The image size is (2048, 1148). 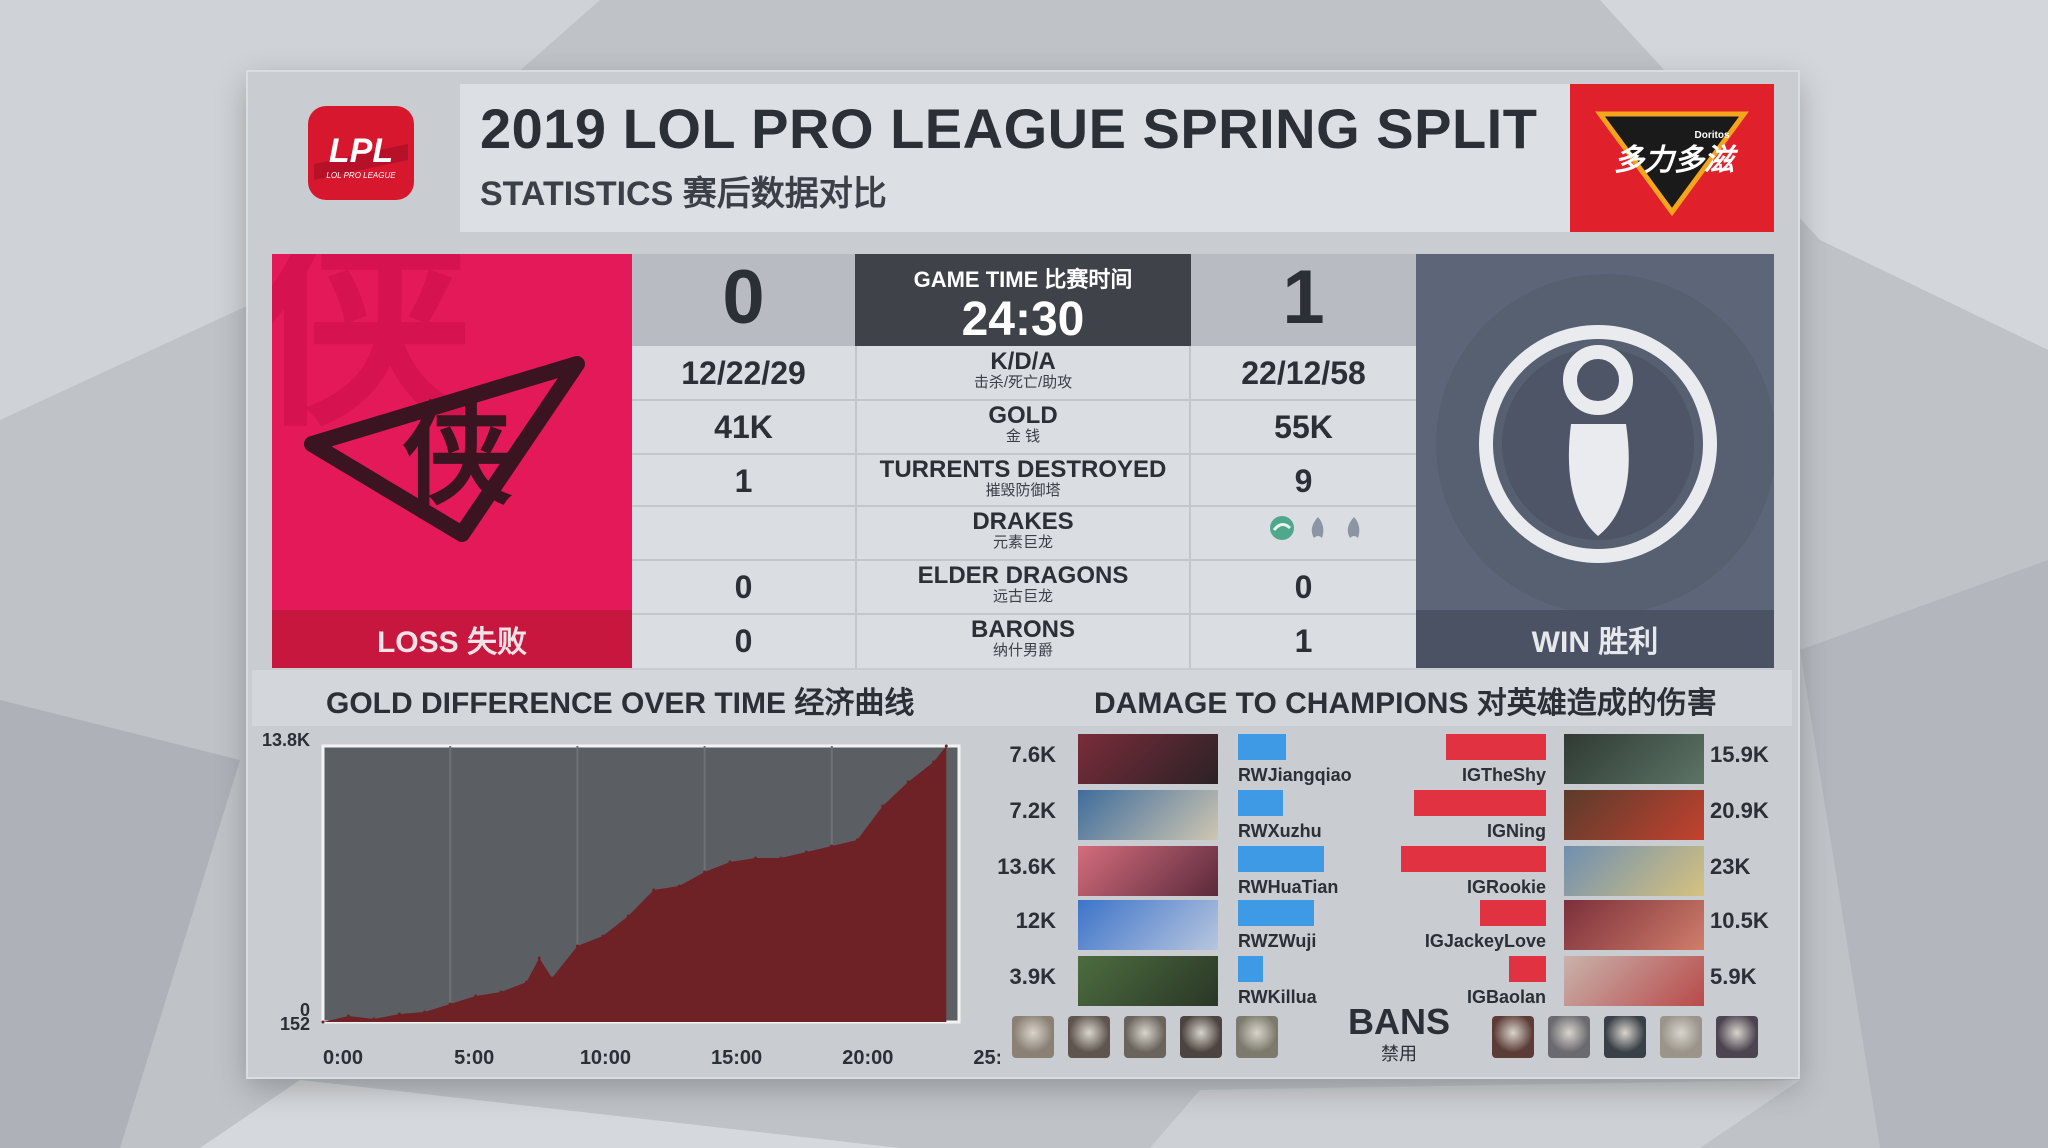 What do you see at coordinates (1022, 650) in the screenshot?
I see `stat-label-cn: 纳什男爵` at bounding box center [1022, 650].